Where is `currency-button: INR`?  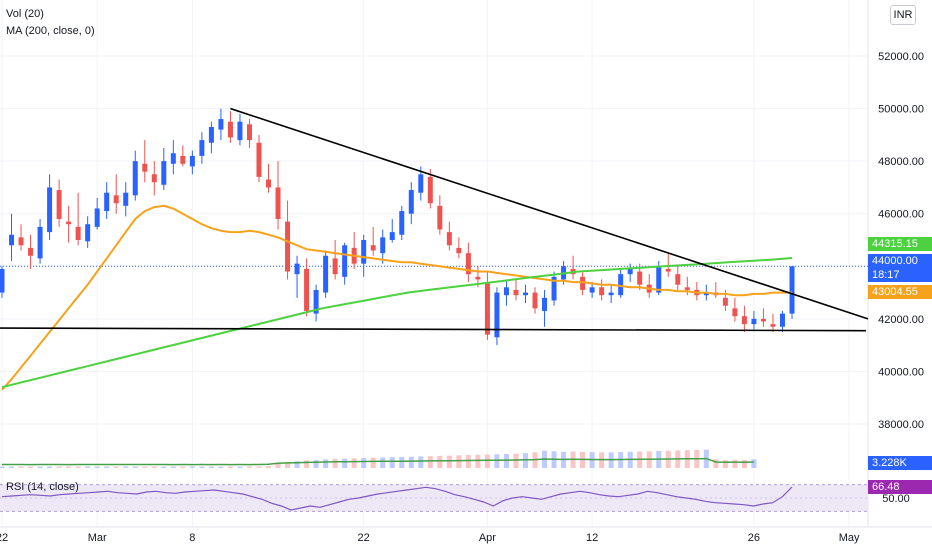 currency-button: INR is located at coordinates (903, 15).